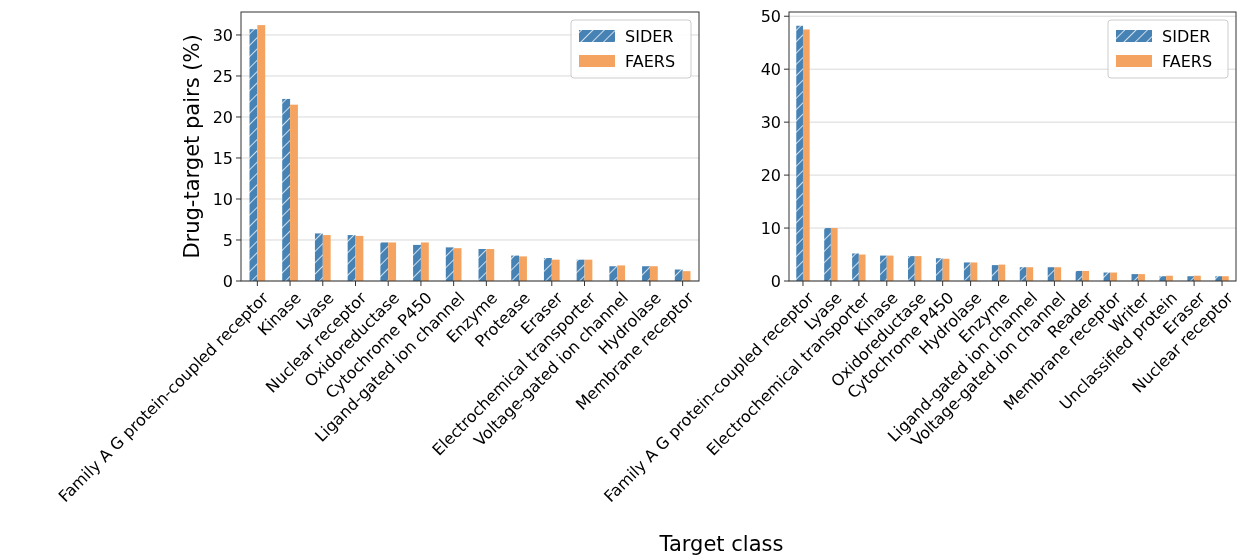  I want to click on y-tick-label: 50, so click(770, 16).